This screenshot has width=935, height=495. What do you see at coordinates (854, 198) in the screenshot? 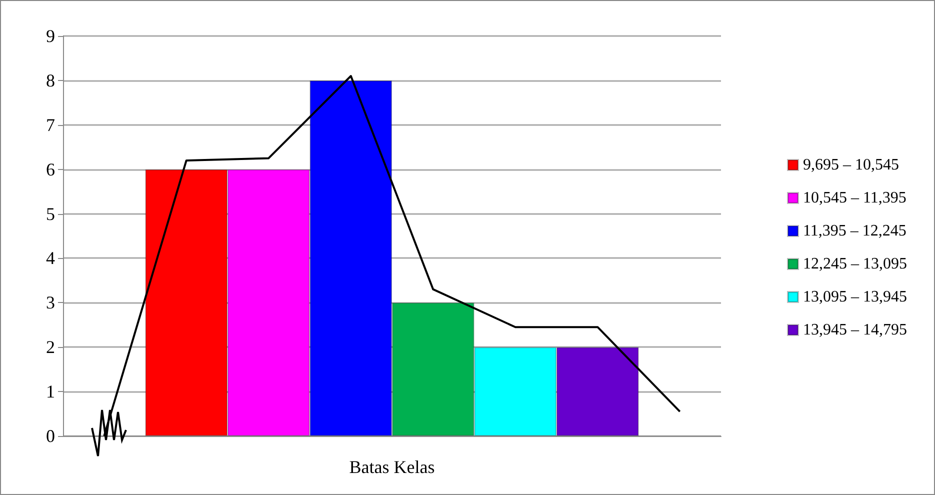
I see `legend-label: 10,545 – 11,395` at bounding box center [854, 198].